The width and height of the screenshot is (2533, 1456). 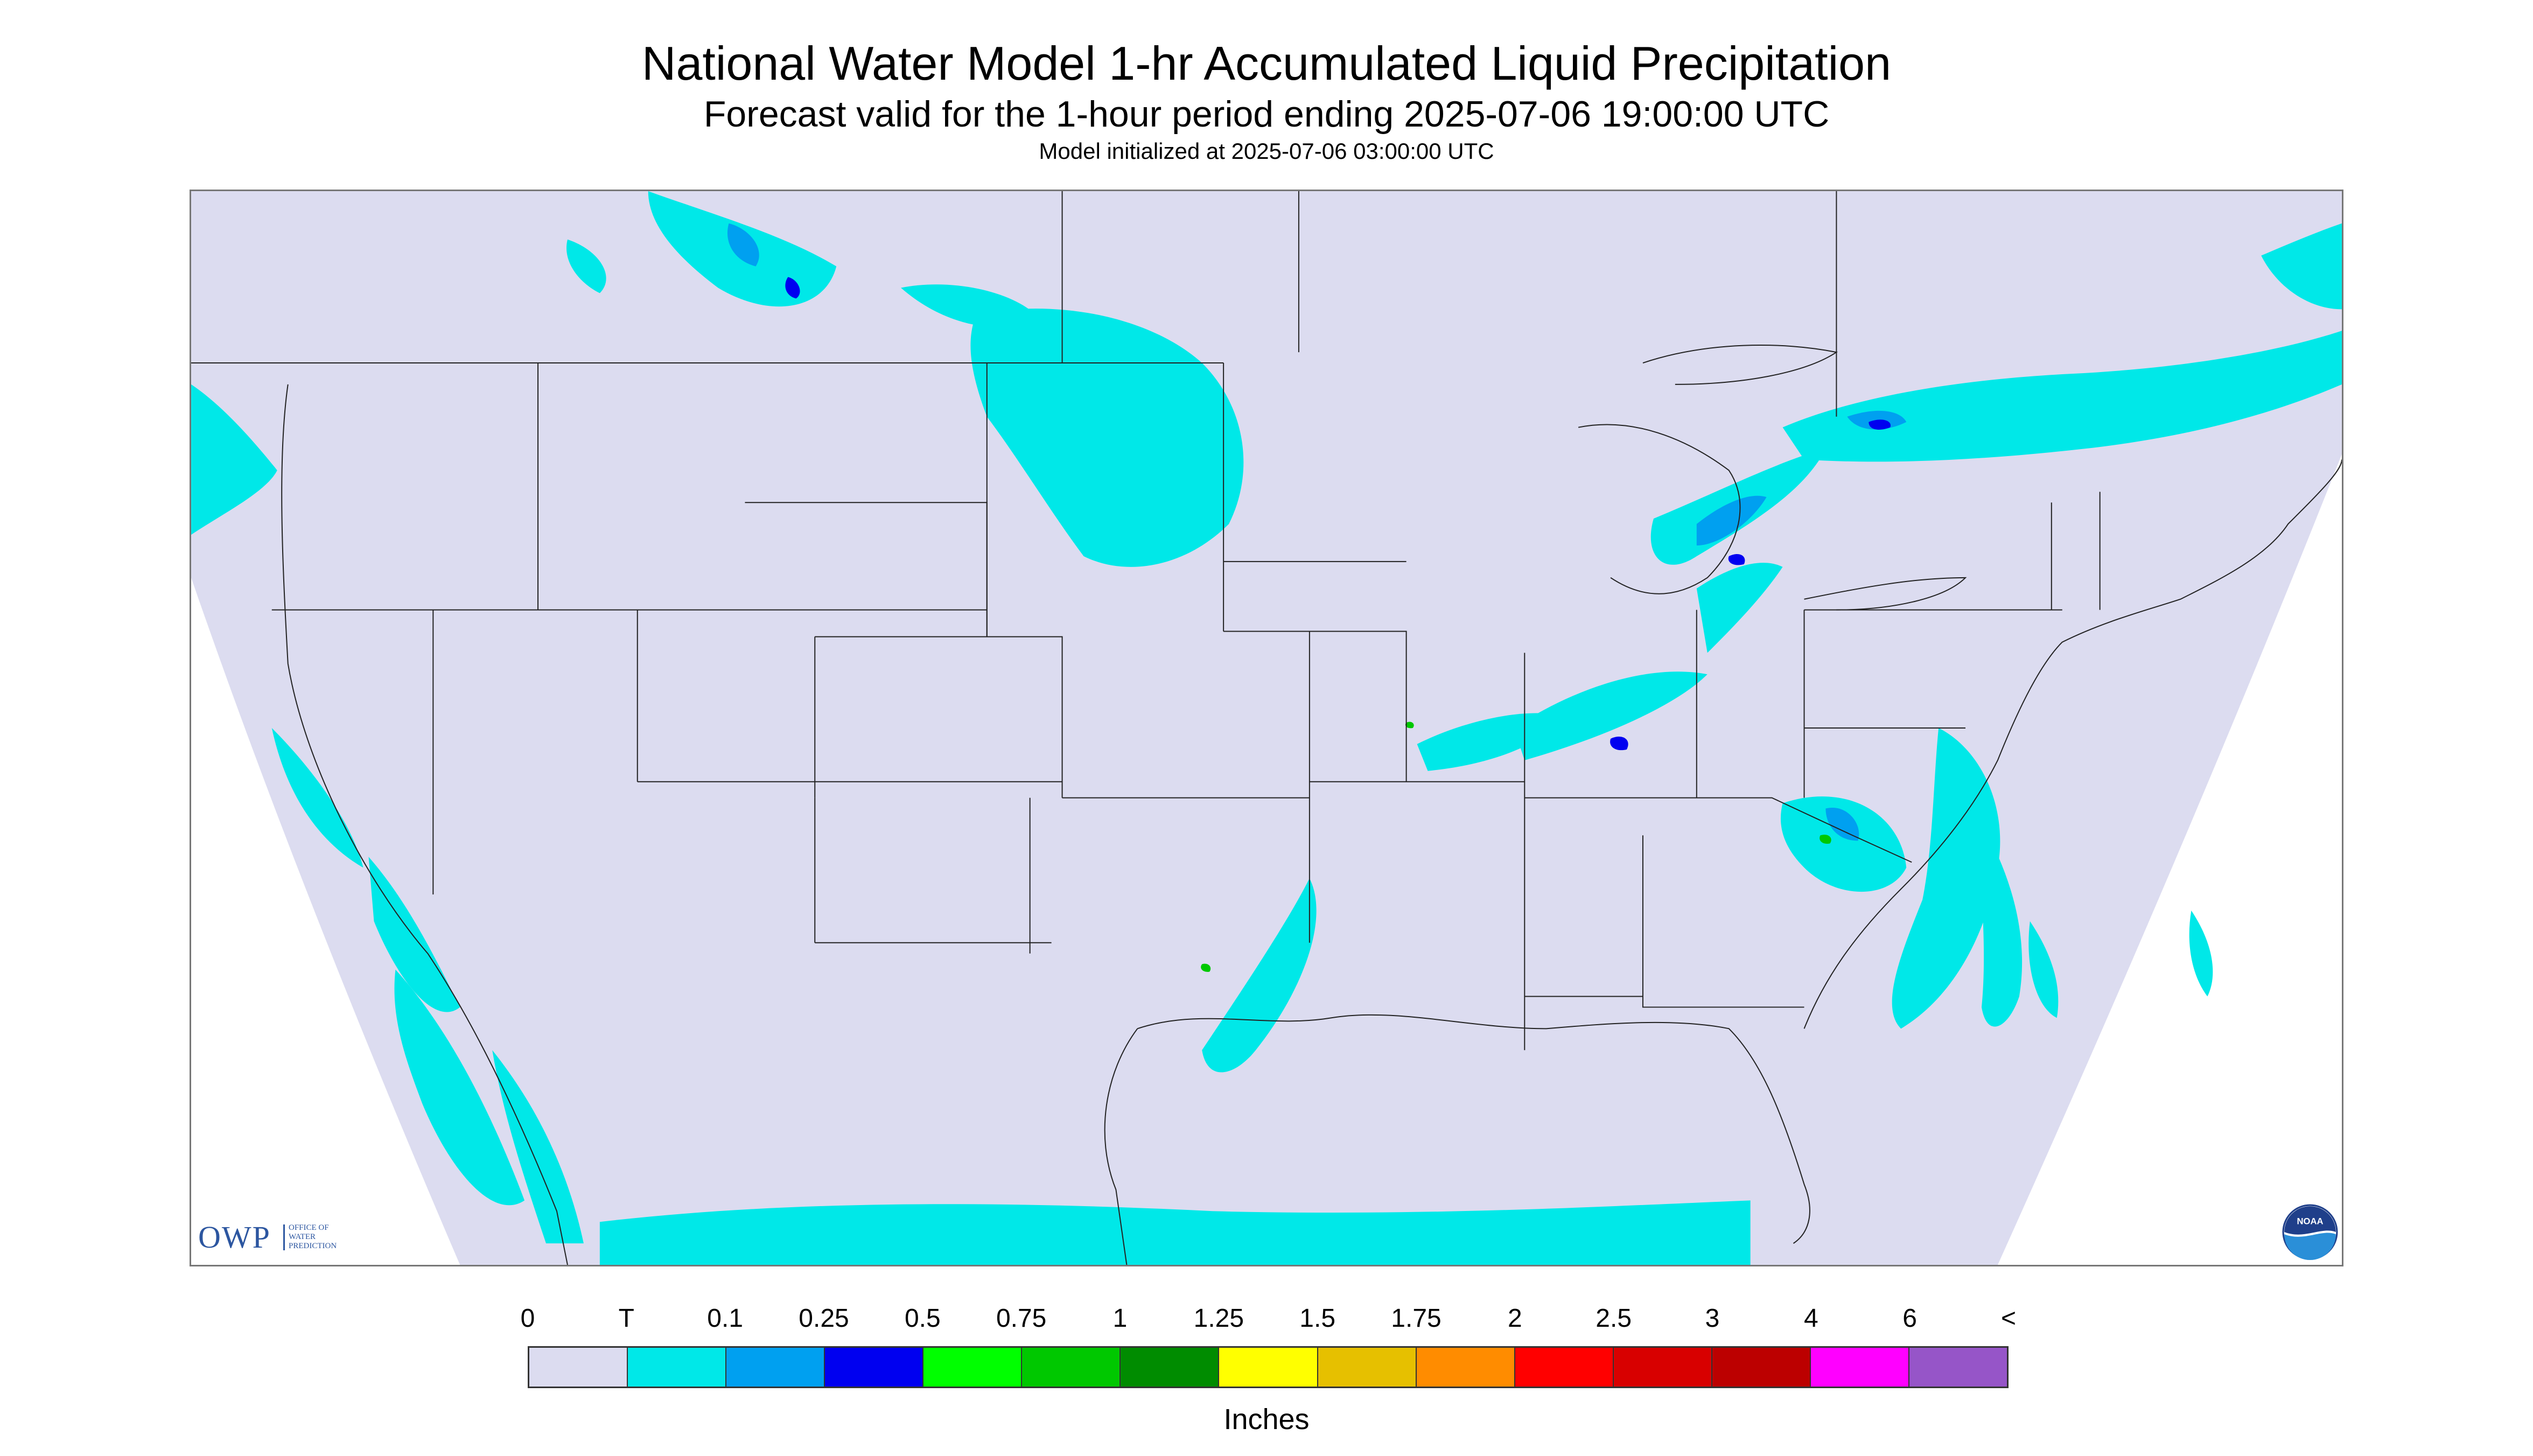 What do you see at coordinates (1317, 1318) in the screenshot?
I see `legend-tick-label: 1.5` at bounding box center [1317, 1318].